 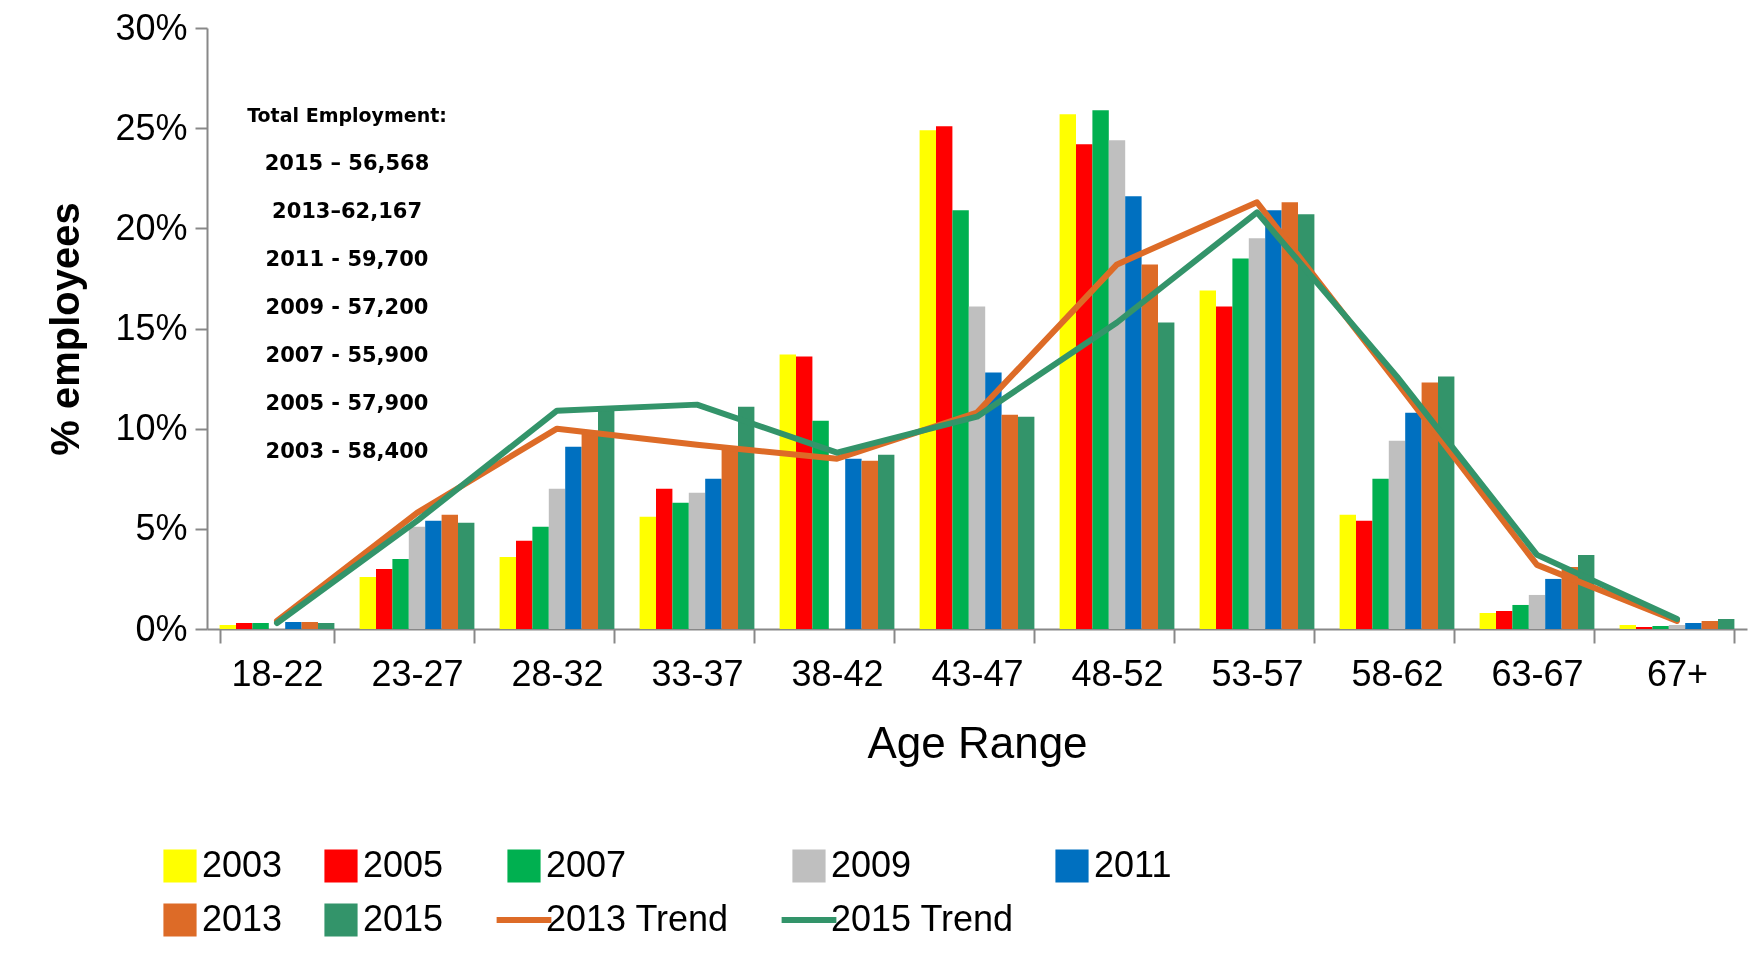 What do you see at coordinates (1677, 673) in the screenshot?
I see `x-tick-label: 67+` at bounding box center [1677, 673].